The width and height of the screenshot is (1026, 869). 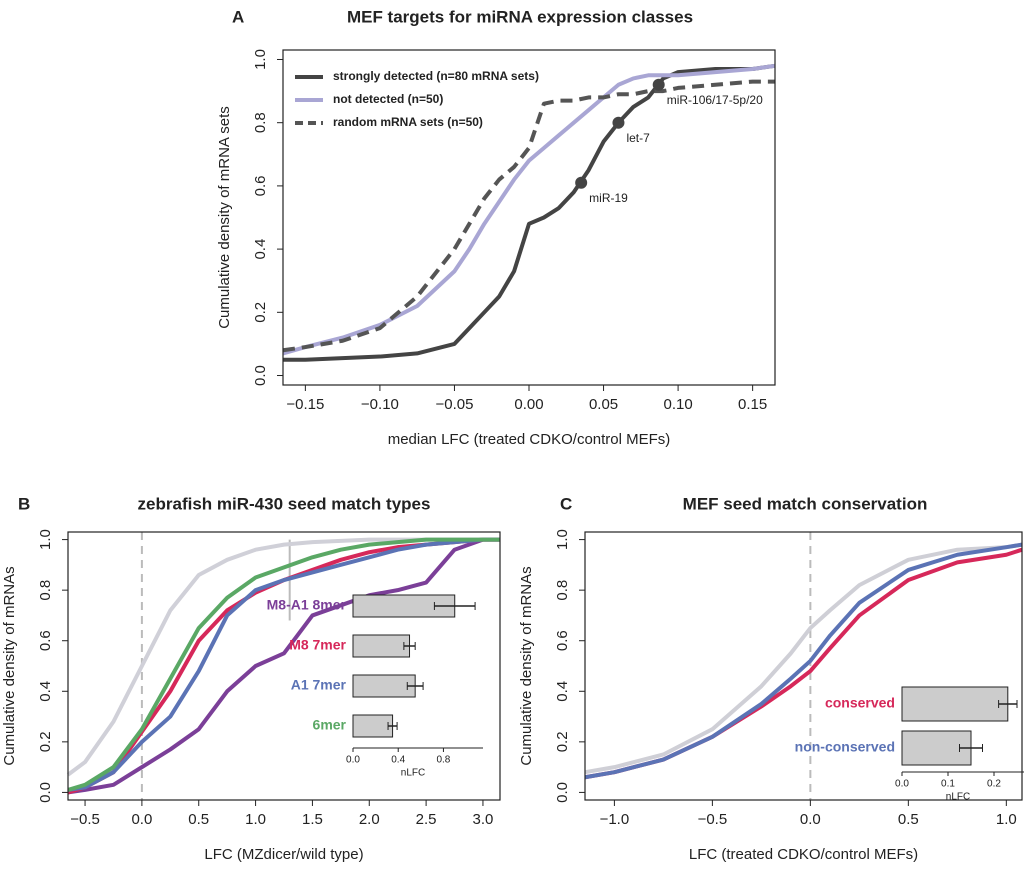 I want to click on x-tick-label: −0.10, so click(x=380, y=404).